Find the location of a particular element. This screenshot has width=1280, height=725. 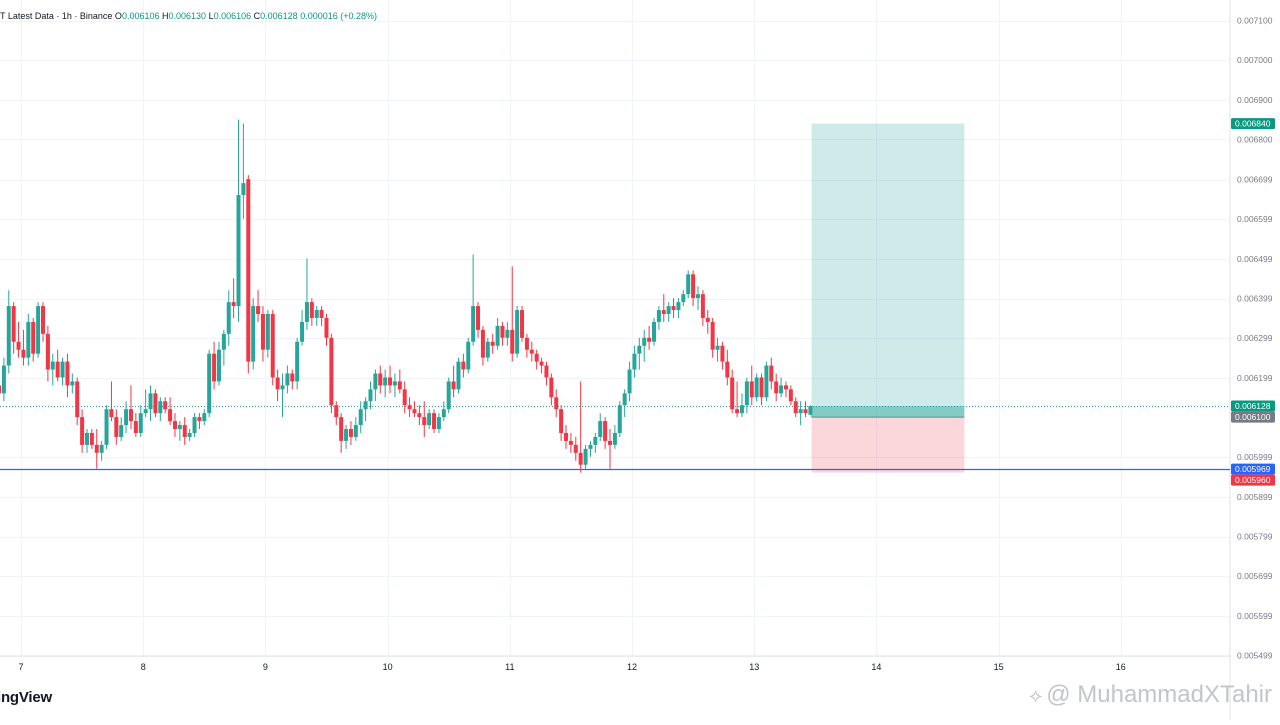

ohlc-open: O0.006106 is located at coordinates (137, 16).